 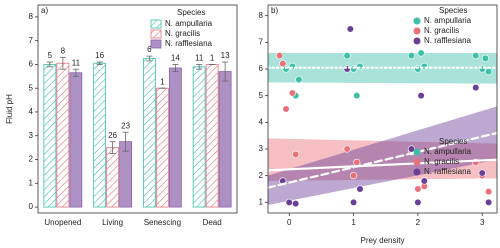 What do you see at coordinates (50, 55) in the screenshot?
I see `sample-size: 5` at bounding box center [50, 55].